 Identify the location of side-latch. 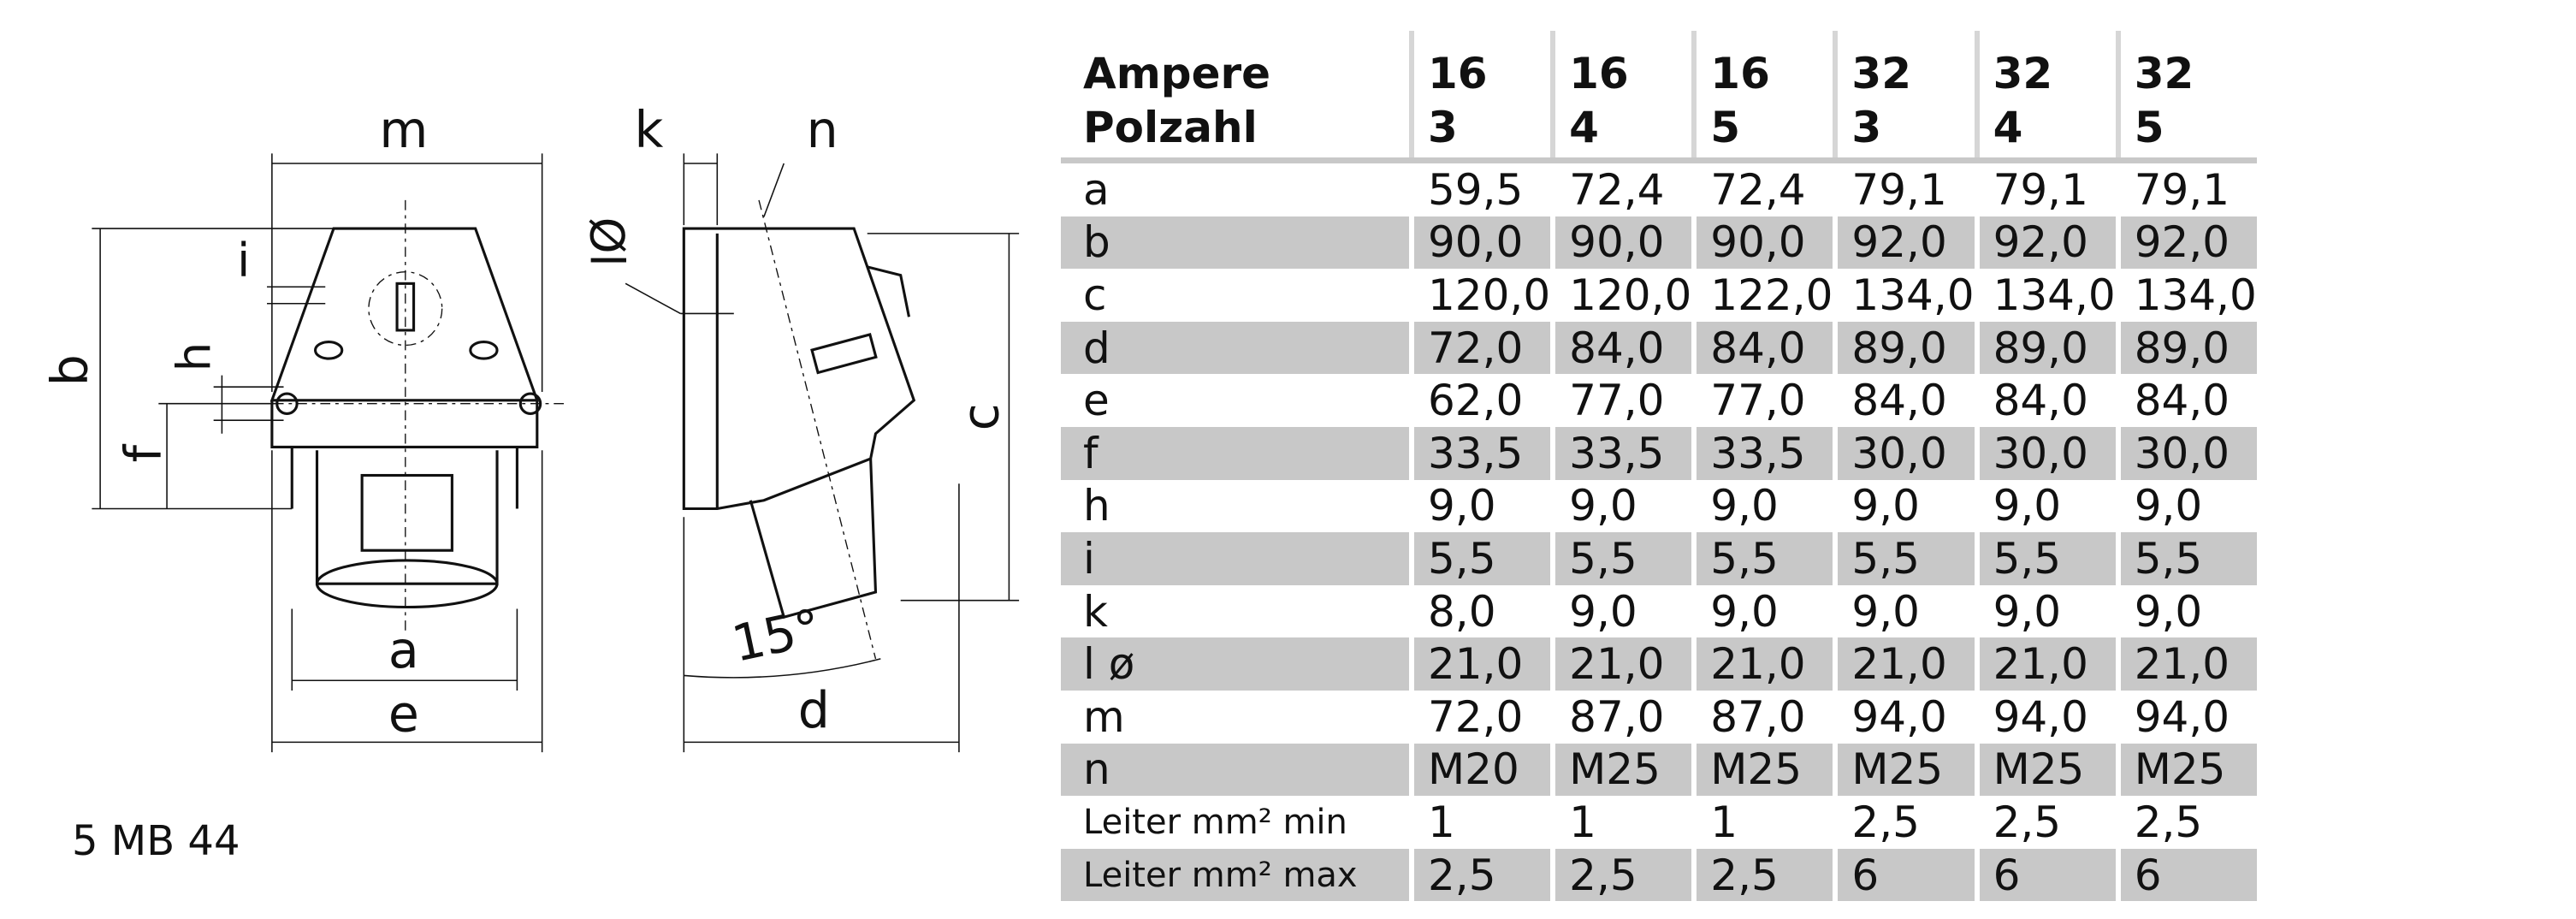
(844, 354).